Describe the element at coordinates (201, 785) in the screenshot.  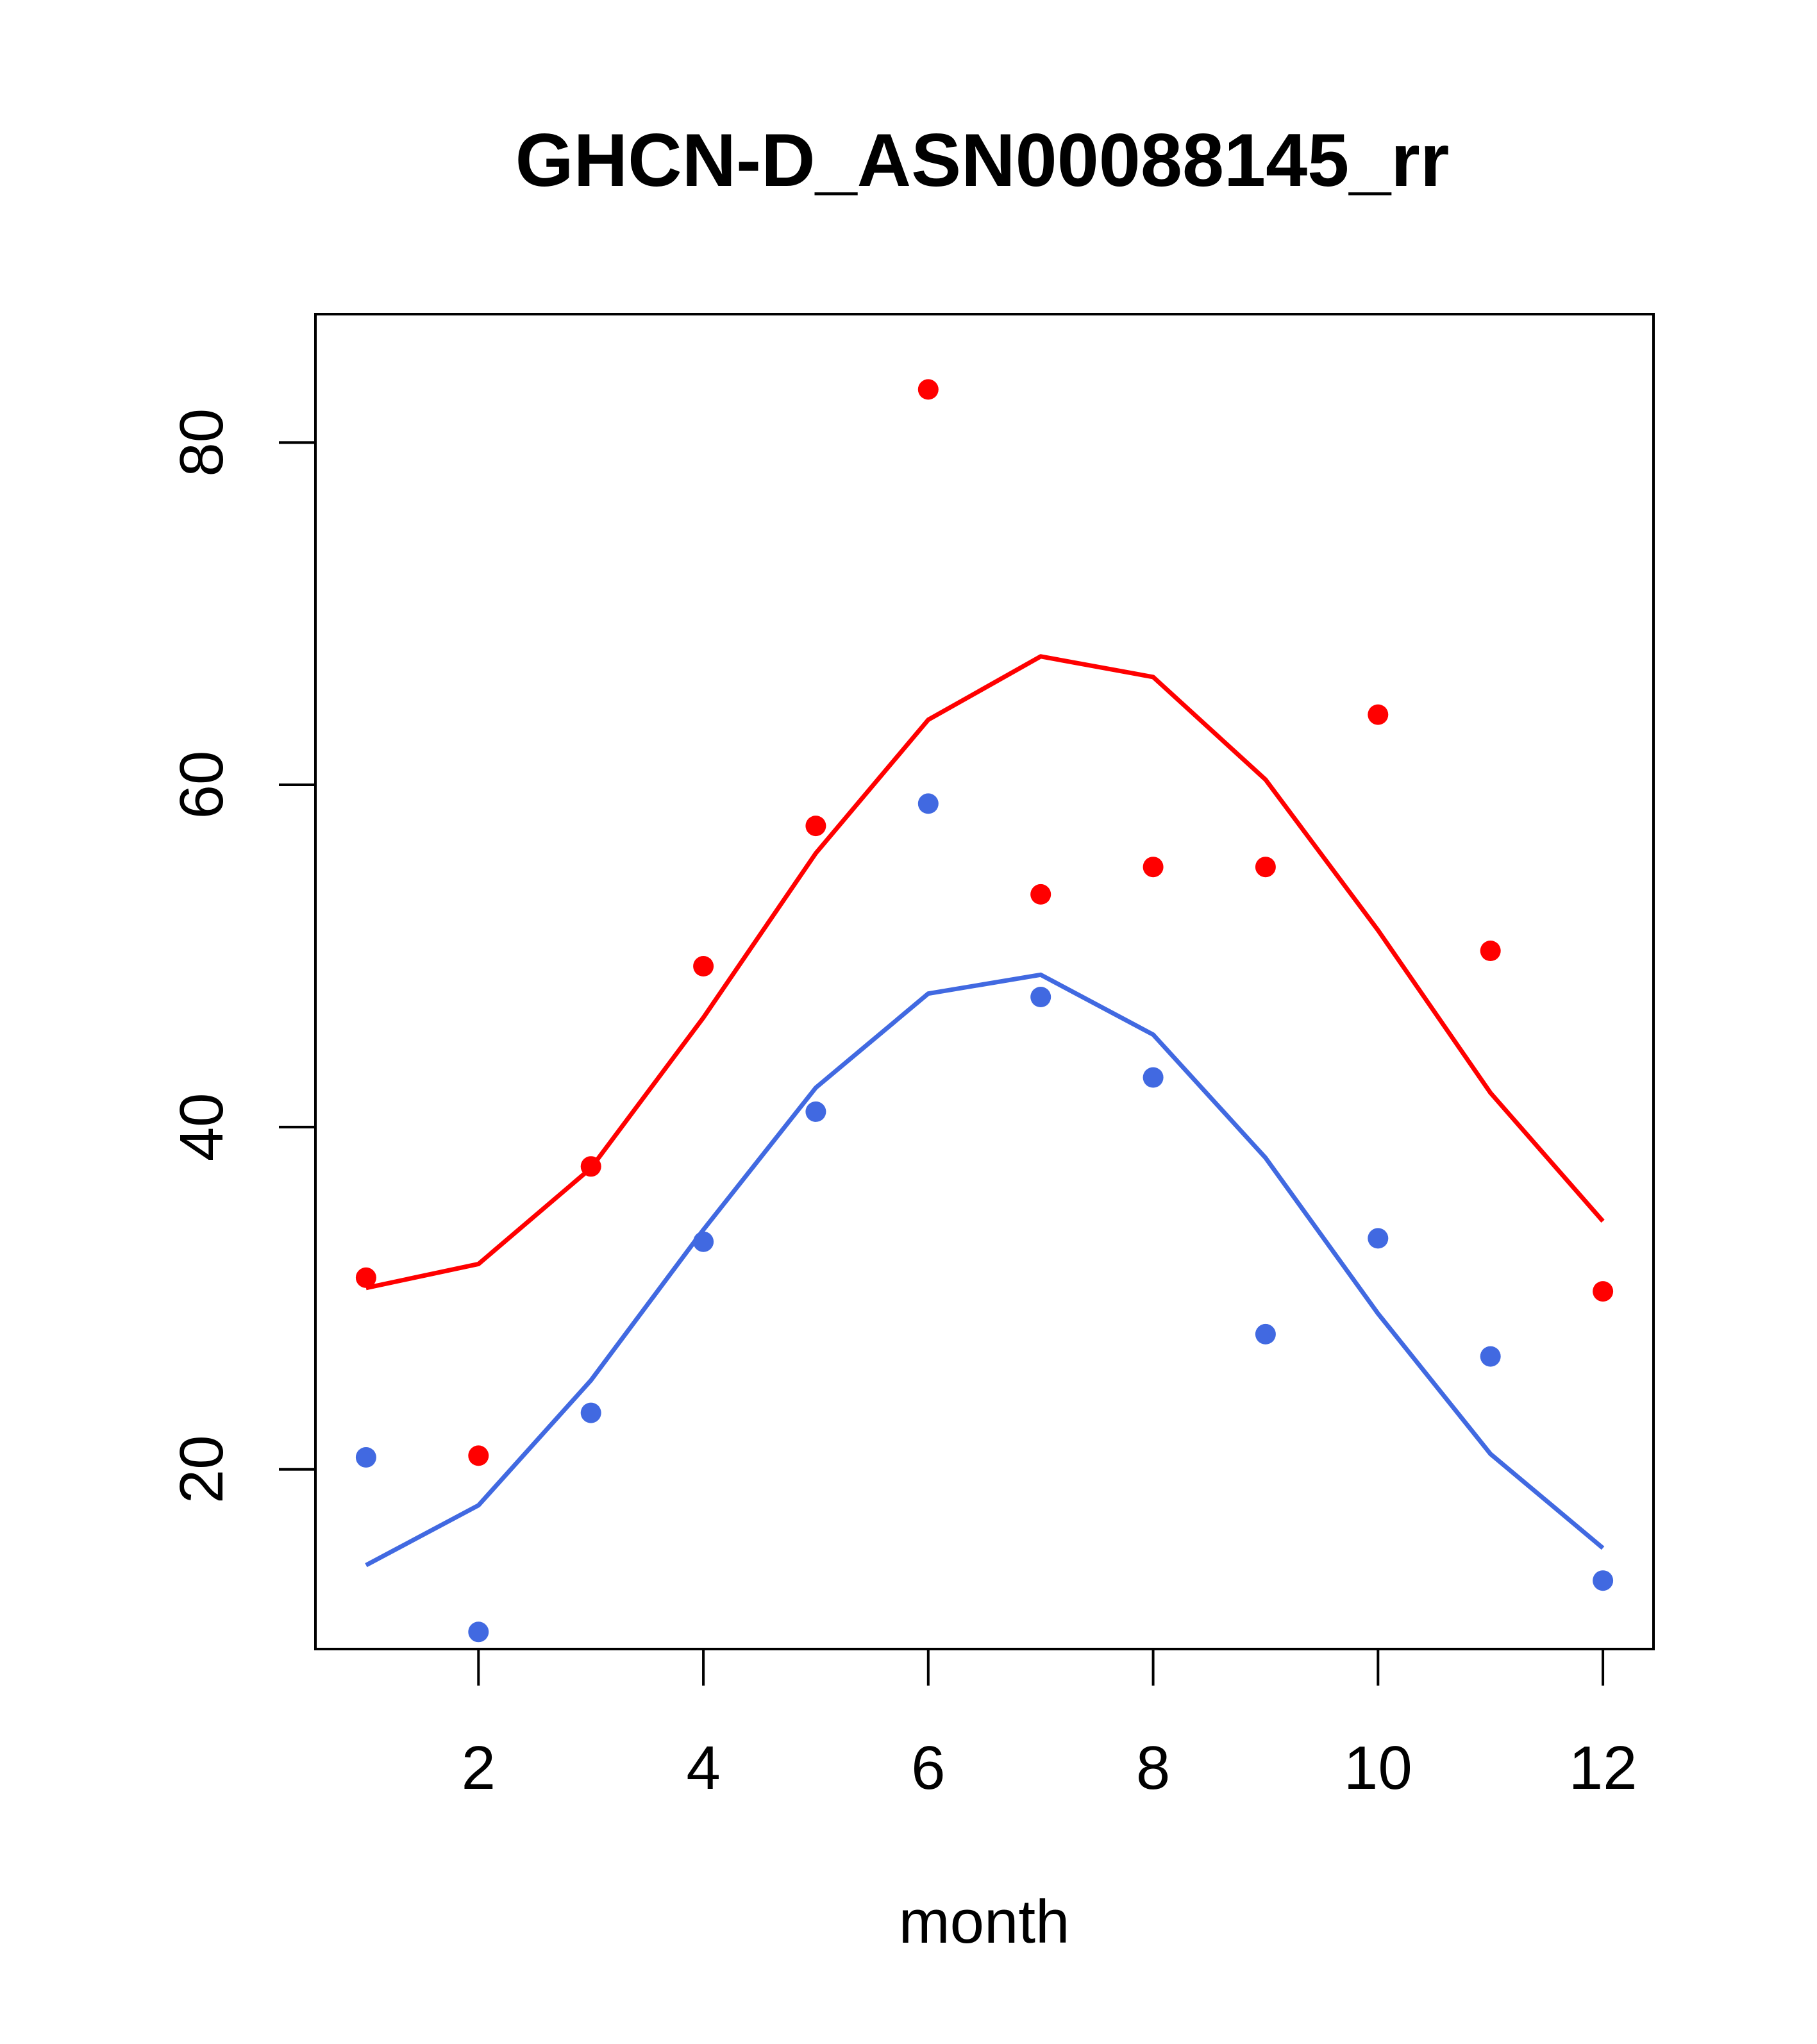
I see `y-tick-label: 60` at that location.